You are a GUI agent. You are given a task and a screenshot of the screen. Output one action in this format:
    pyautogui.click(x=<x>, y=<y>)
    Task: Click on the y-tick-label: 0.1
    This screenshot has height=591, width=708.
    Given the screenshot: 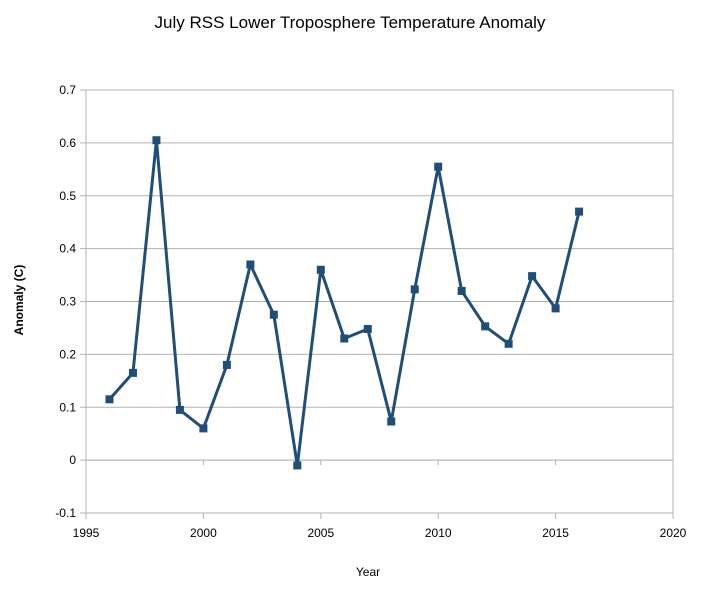 What is the action you would take?
    pyautogui.click(x=67, y=407)
    